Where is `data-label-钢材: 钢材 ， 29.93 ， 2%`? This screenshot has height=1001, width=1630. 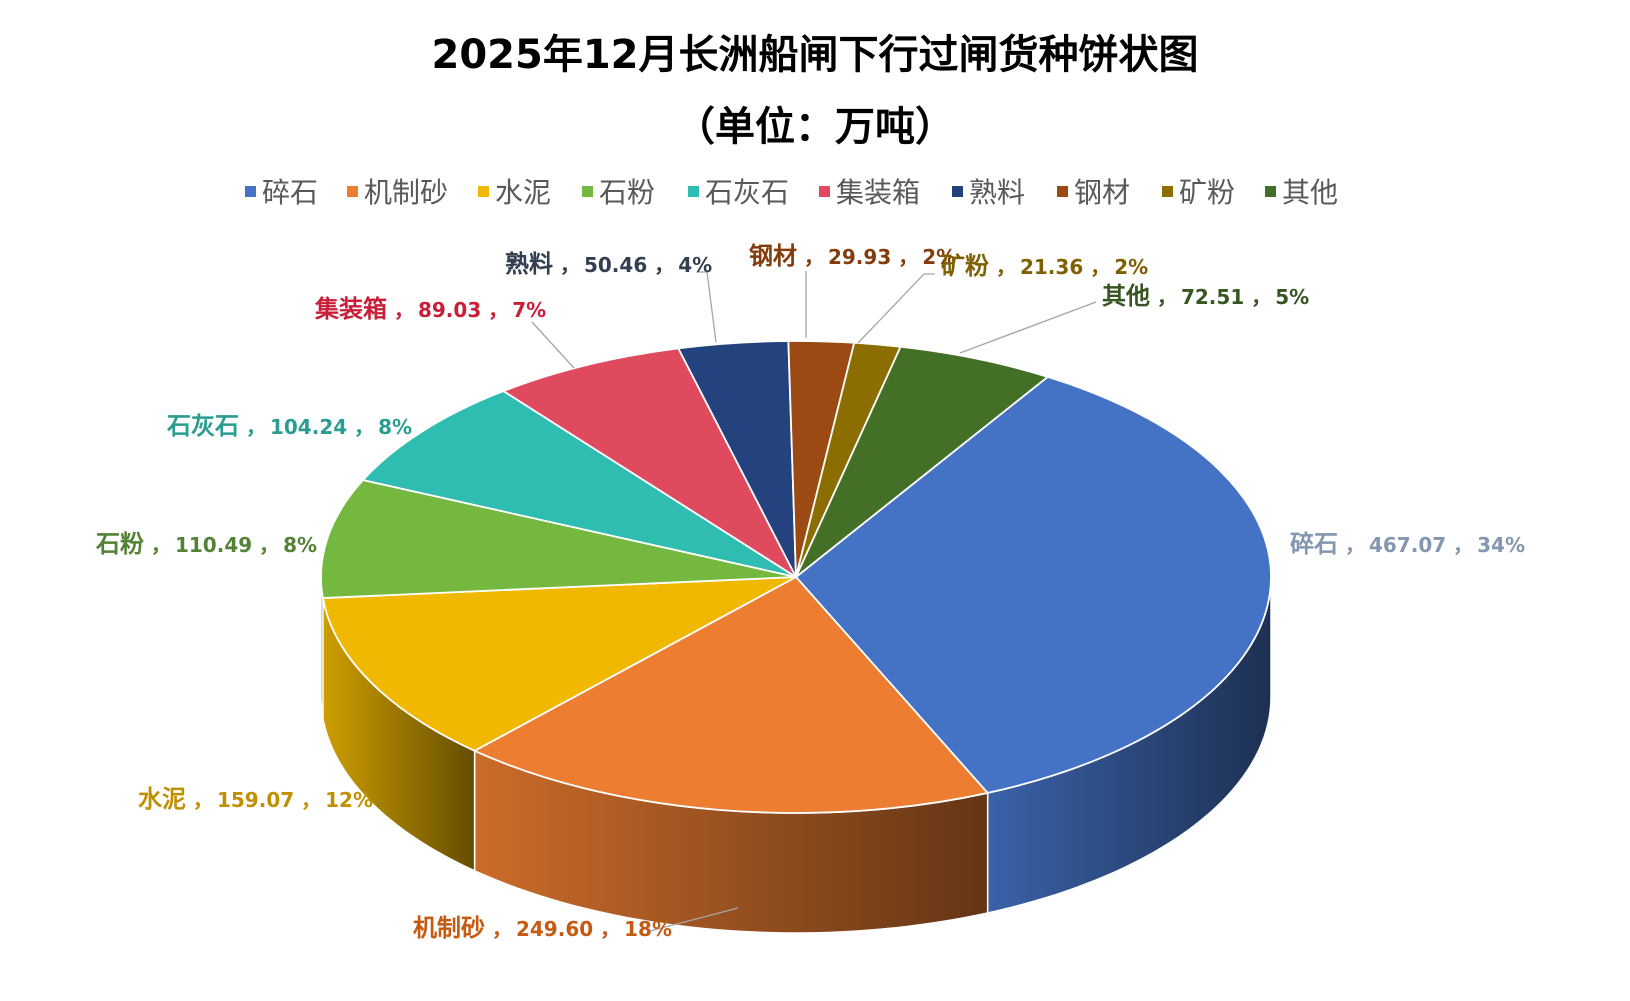
data-label-钢材: 钢材 ， 29.93 ， 2% is located at coordinates (852, 256).